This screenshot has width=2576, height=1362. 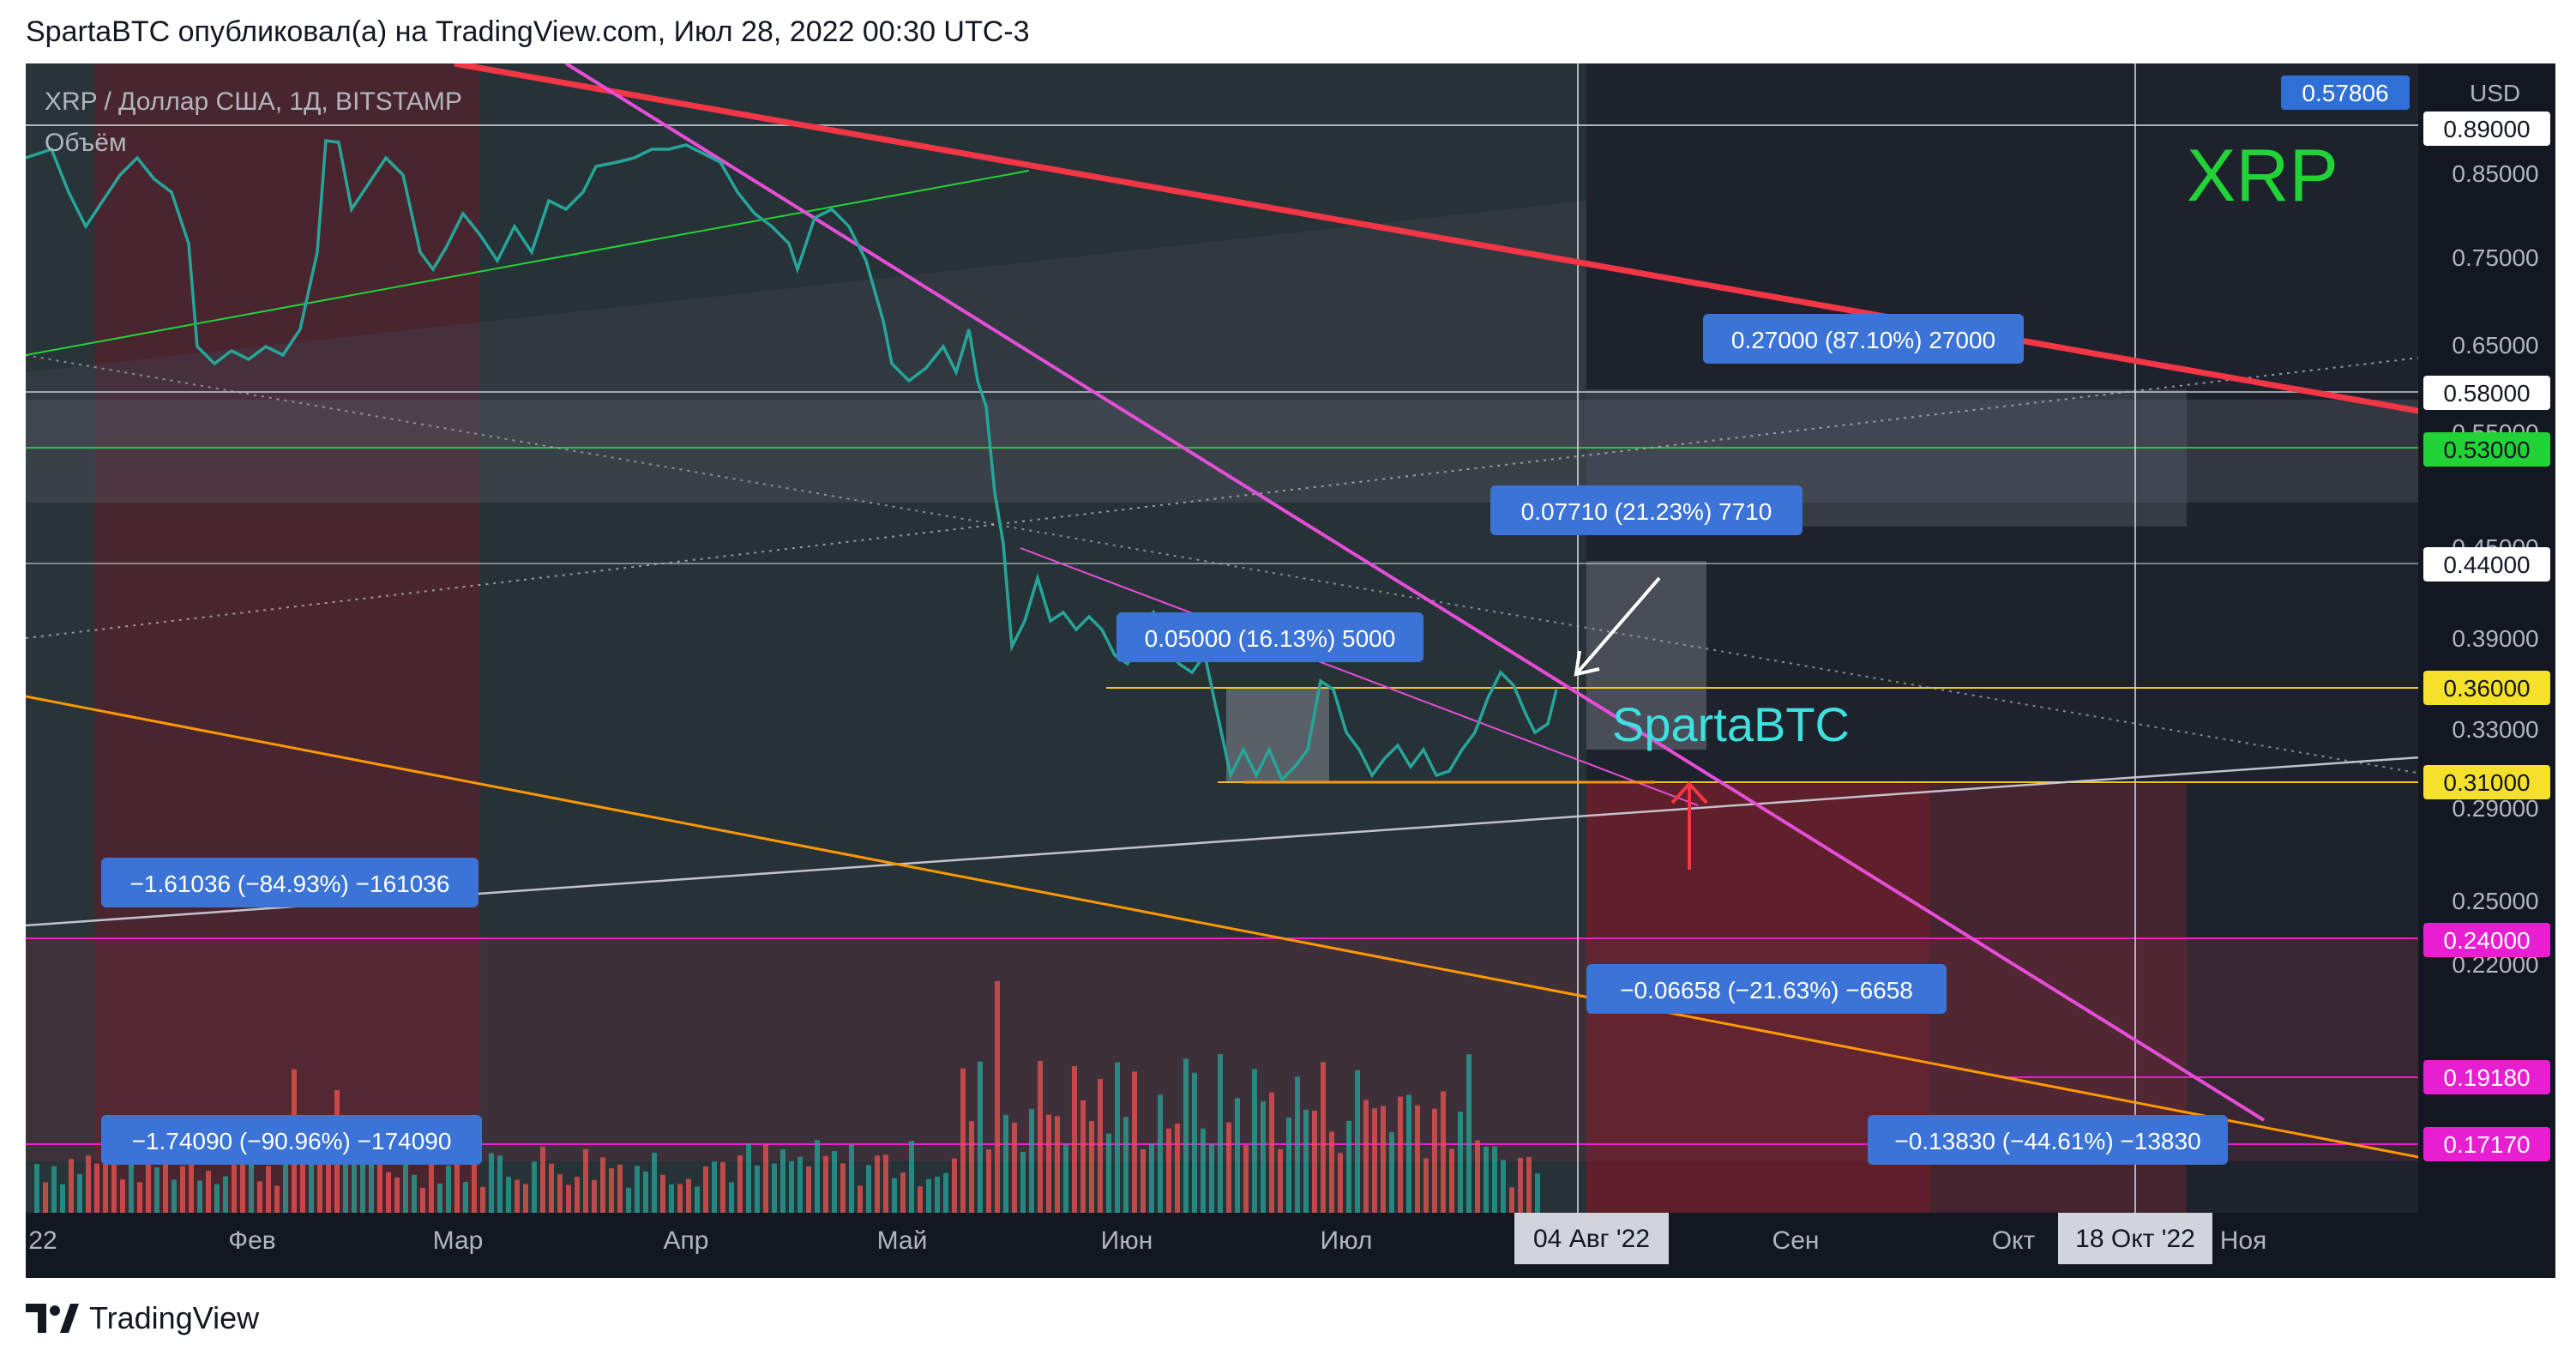 I want to click on range-box-upper, so click(x=1235, y=451).